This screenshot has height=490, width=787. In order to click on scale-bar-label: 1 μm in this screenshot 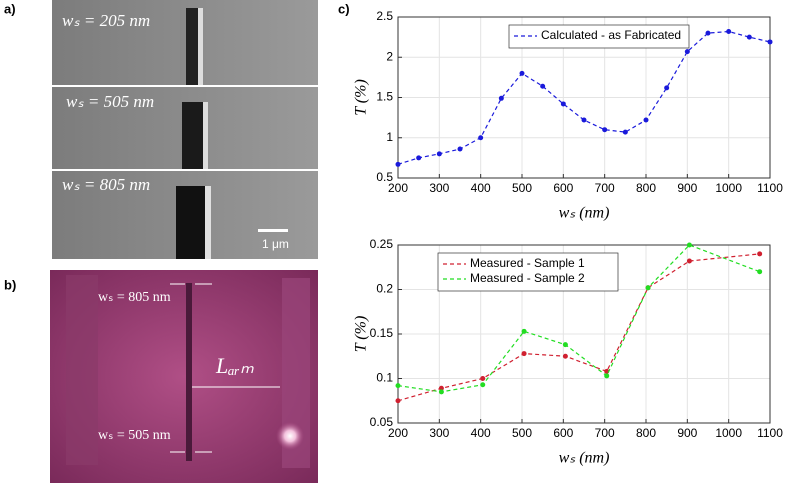, I will do `click(275, 244)`.